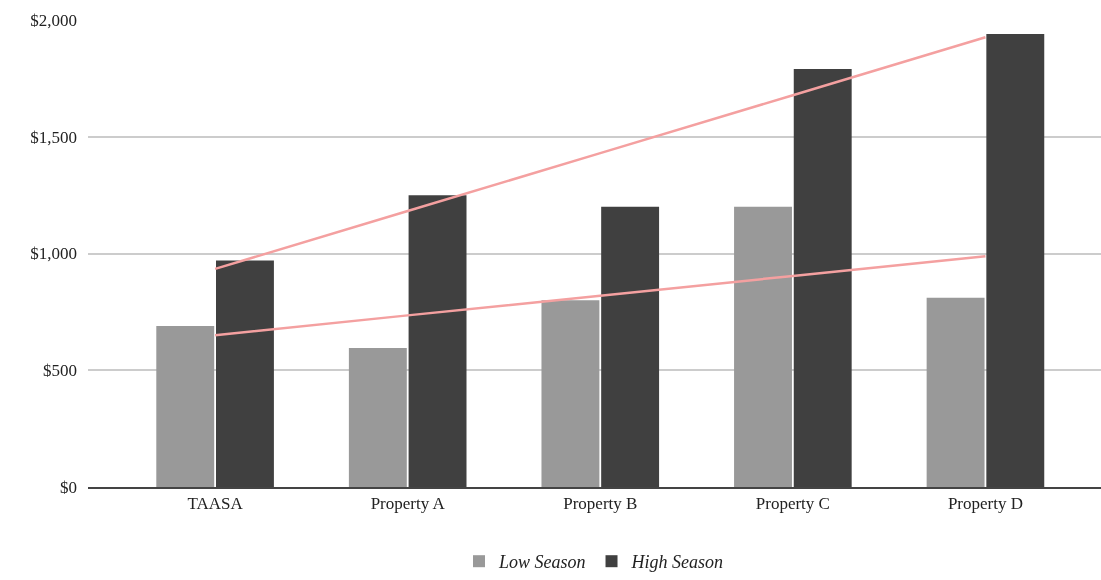  Describe the element at coordinates (53, 137) in the screenshot. I see `y-tick-label: $1,500` at that location.